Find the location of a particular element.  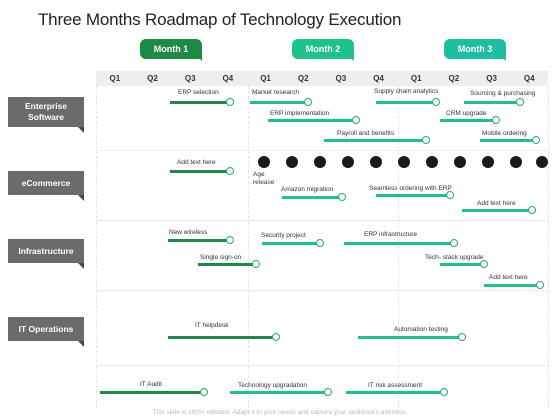

category-it-operations: IT Operations is located at coordinates (46, 332).